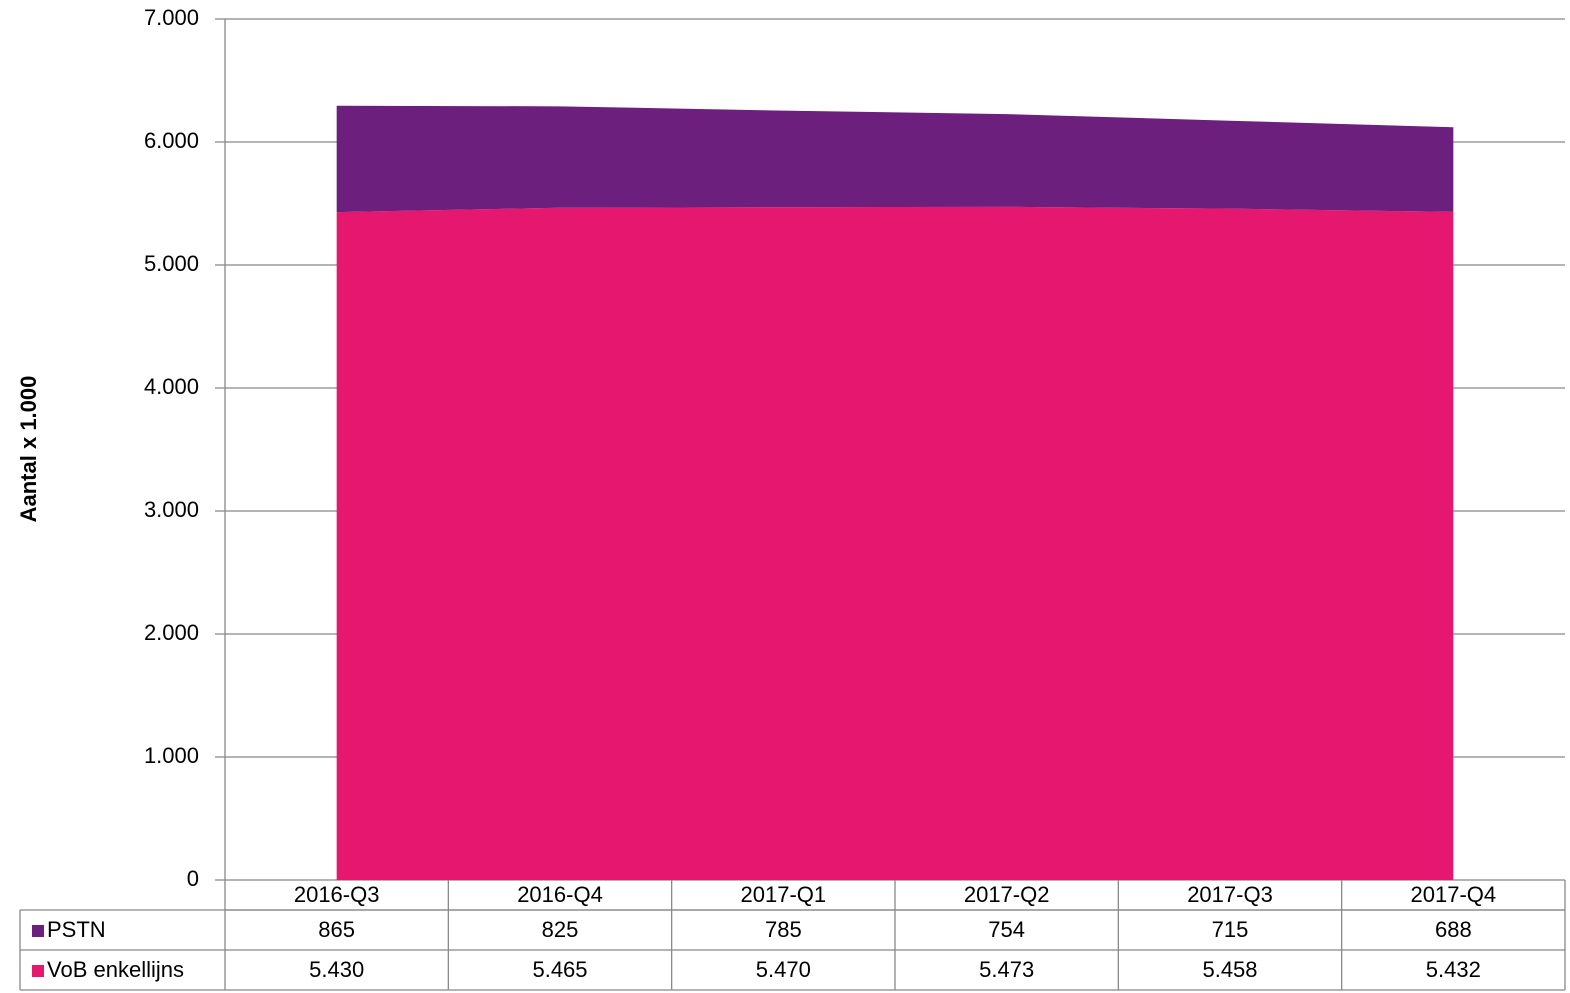 This screenshot has width=1570, height=993. Describe the element at coordinates (1453, 969) in the screenshot. I see `table-value: 5.432` at that location.